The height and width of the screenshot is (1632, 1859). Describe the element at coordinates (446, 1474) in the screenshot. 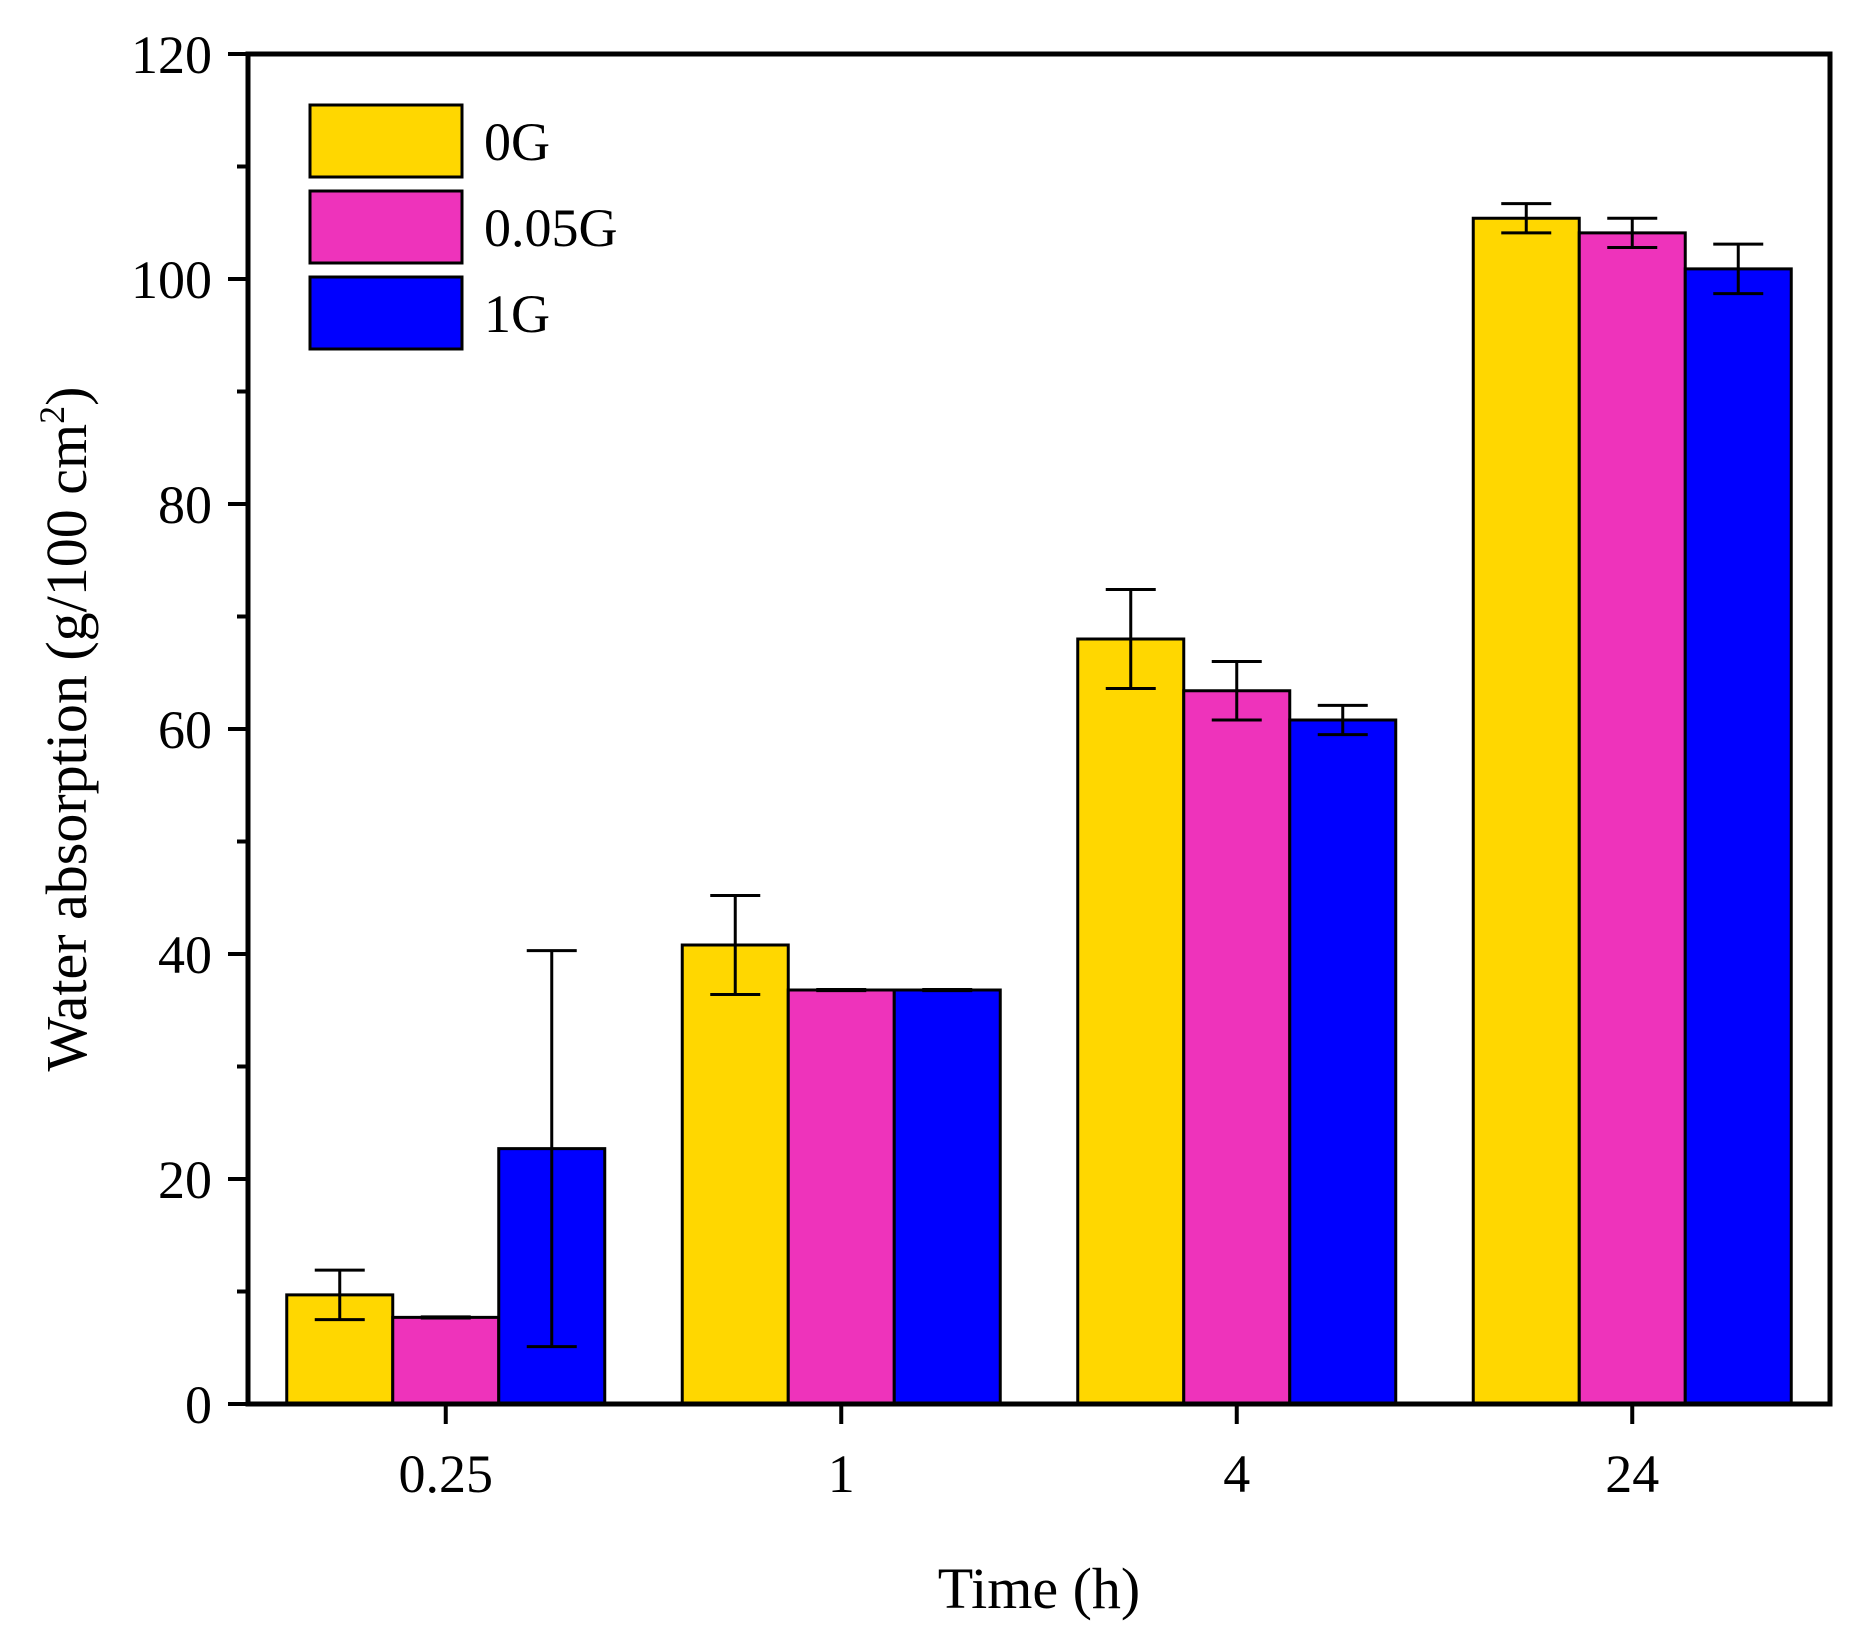

I see `x-tick-label-0.25: 0.25` at that location.